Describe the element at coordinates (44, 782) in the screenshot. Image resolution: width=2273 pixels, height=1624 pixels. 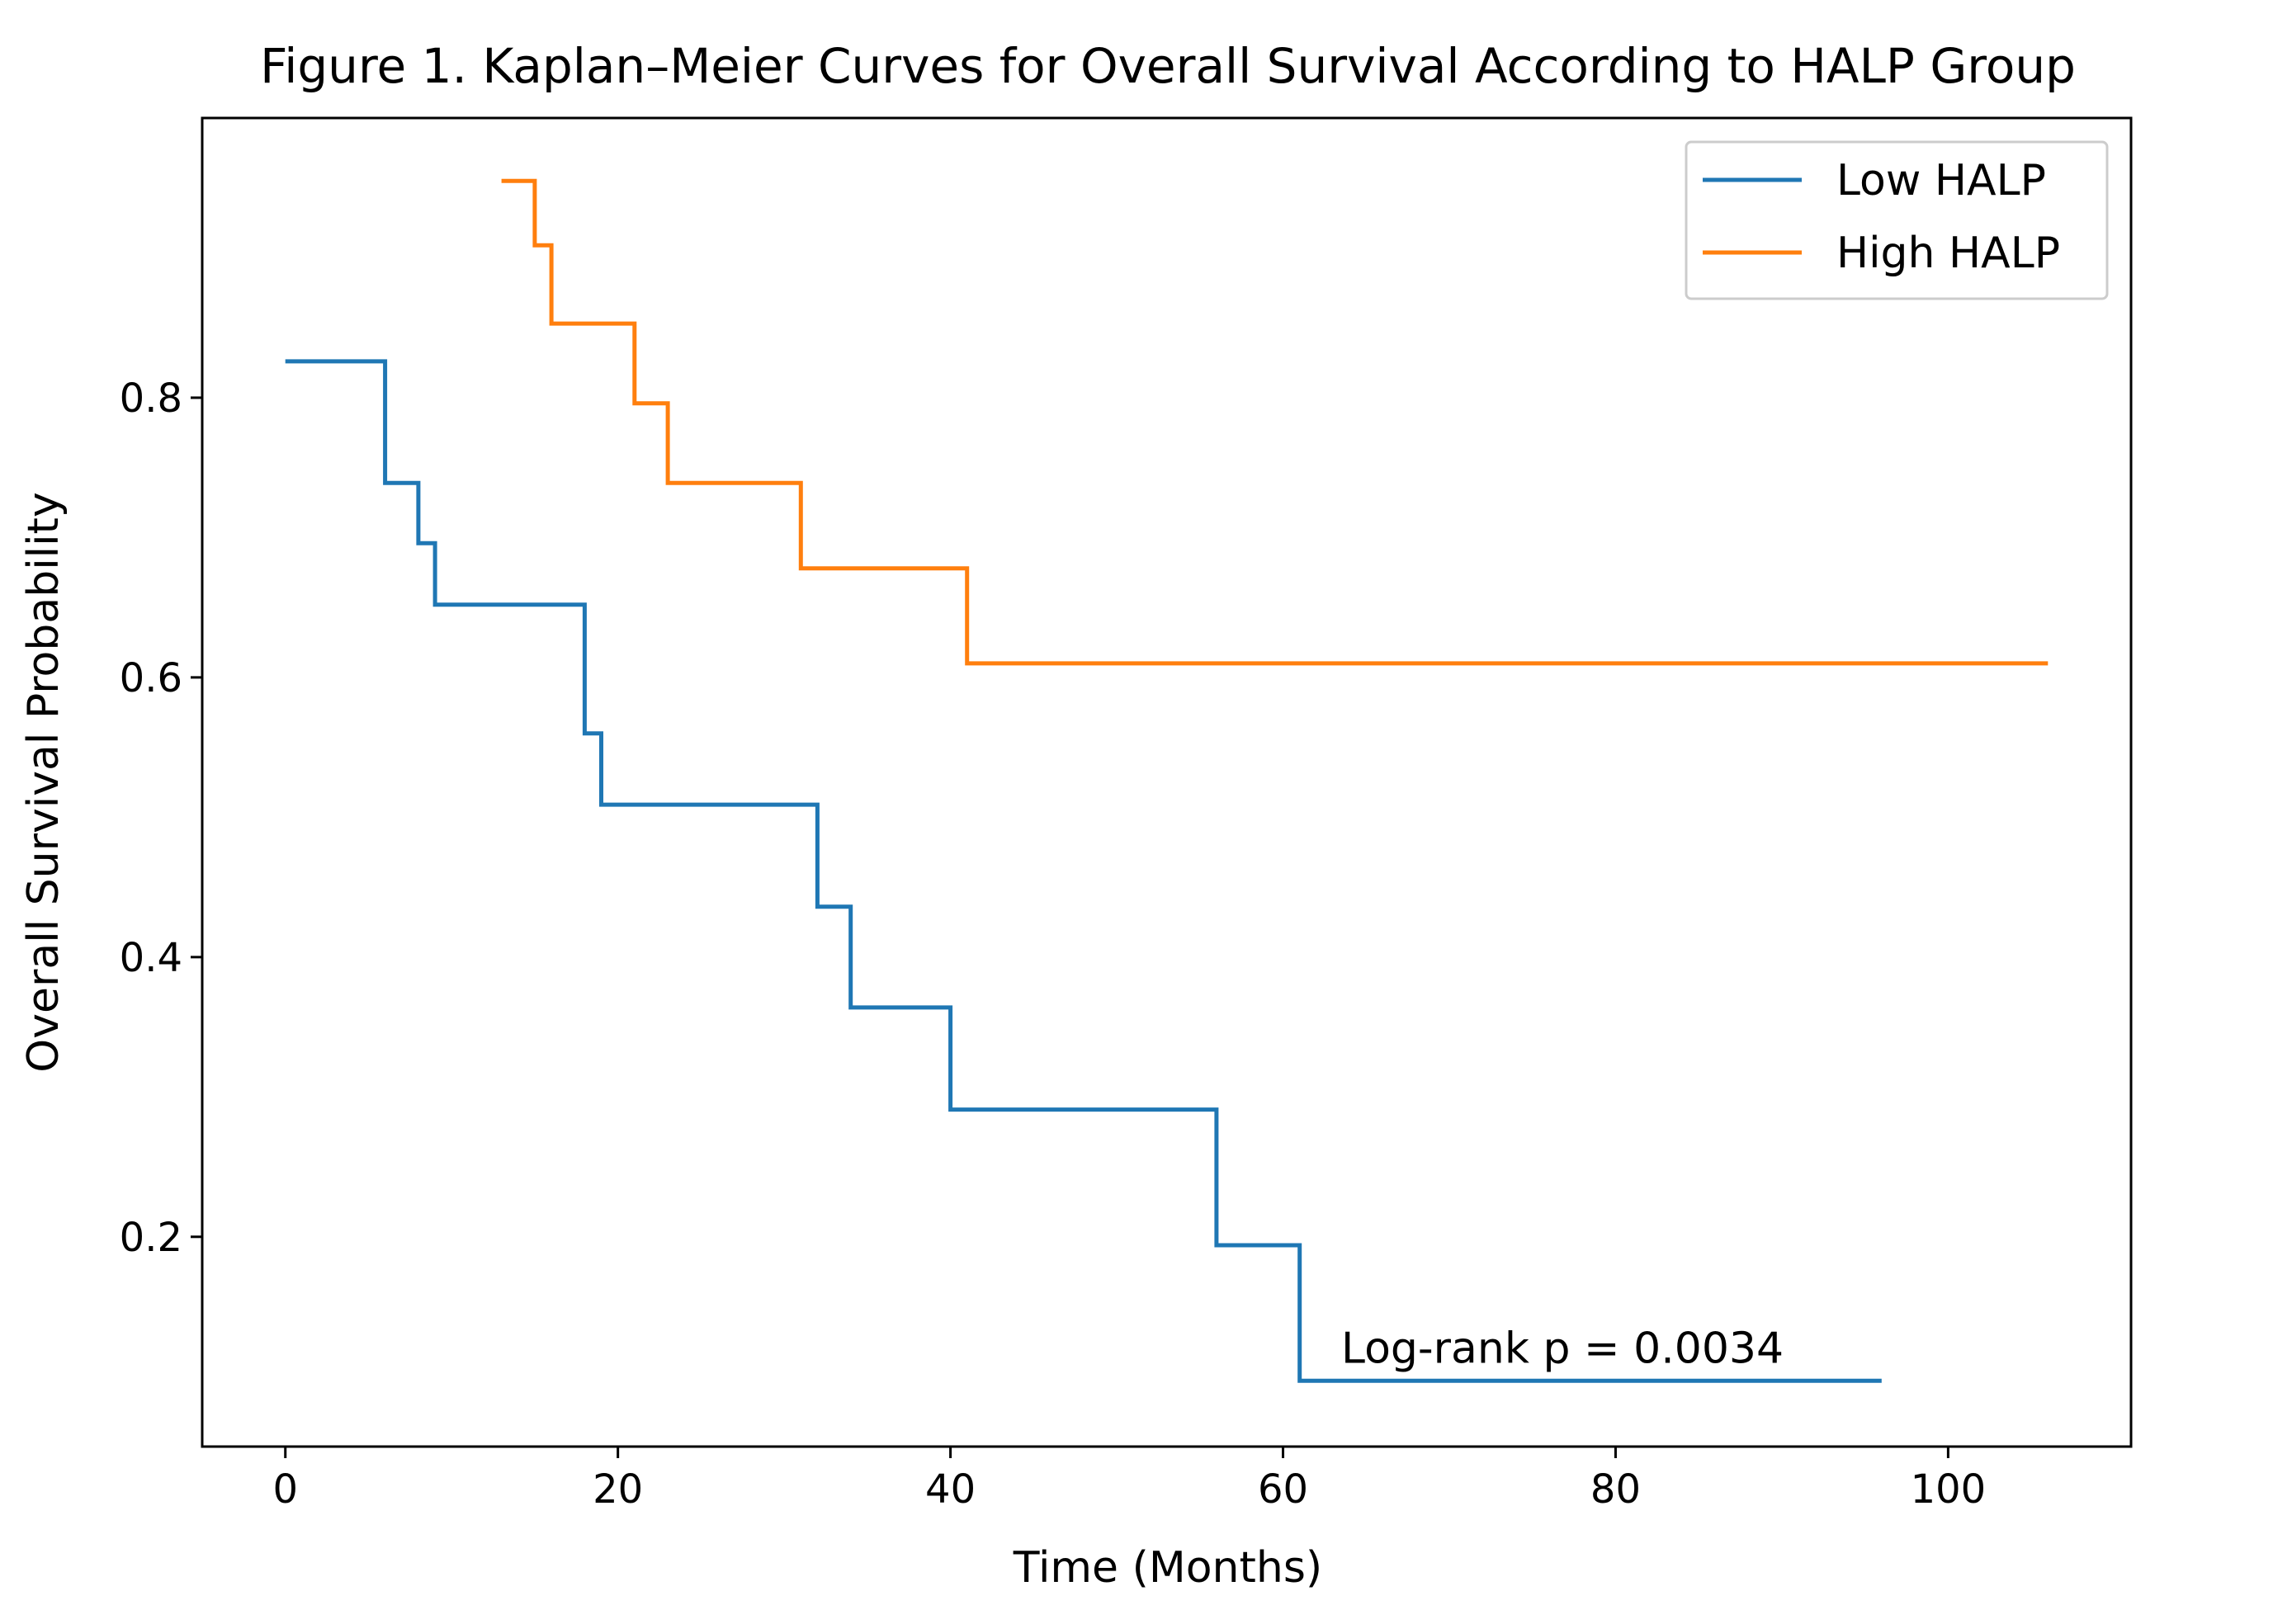
I see `y-axis-label: Overall Survival Probability` at that location.